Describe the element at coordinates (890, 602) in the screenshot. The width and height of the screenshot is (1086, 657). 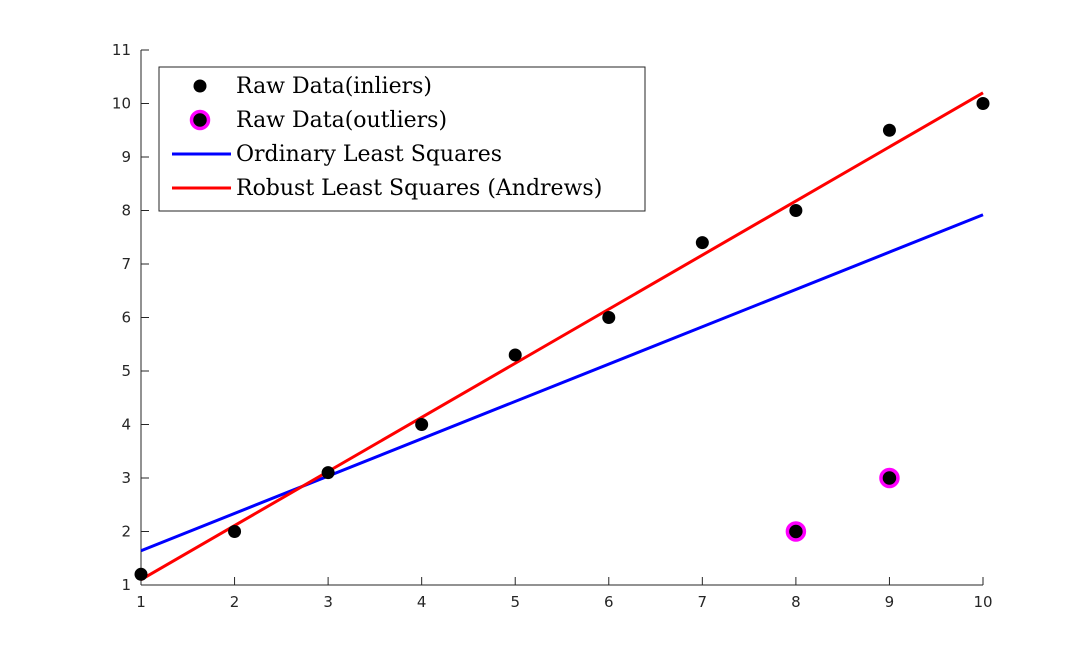
I see `x-tick-label: 9` at that location.